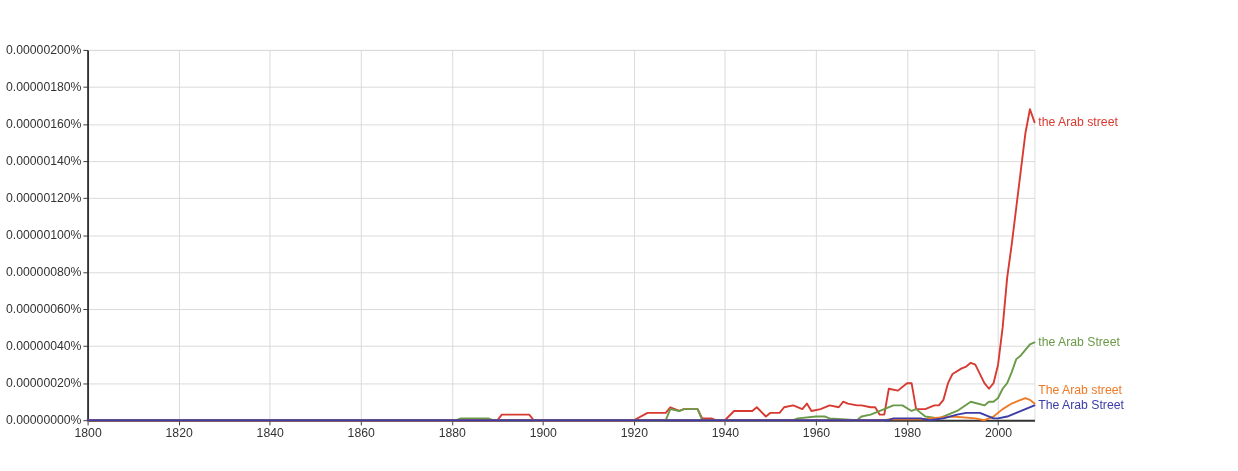 Image resolution: width=1238 pixels, height=471 pixels. I want to click on y-tick-label: 0.00000040%, so click(43, 346).